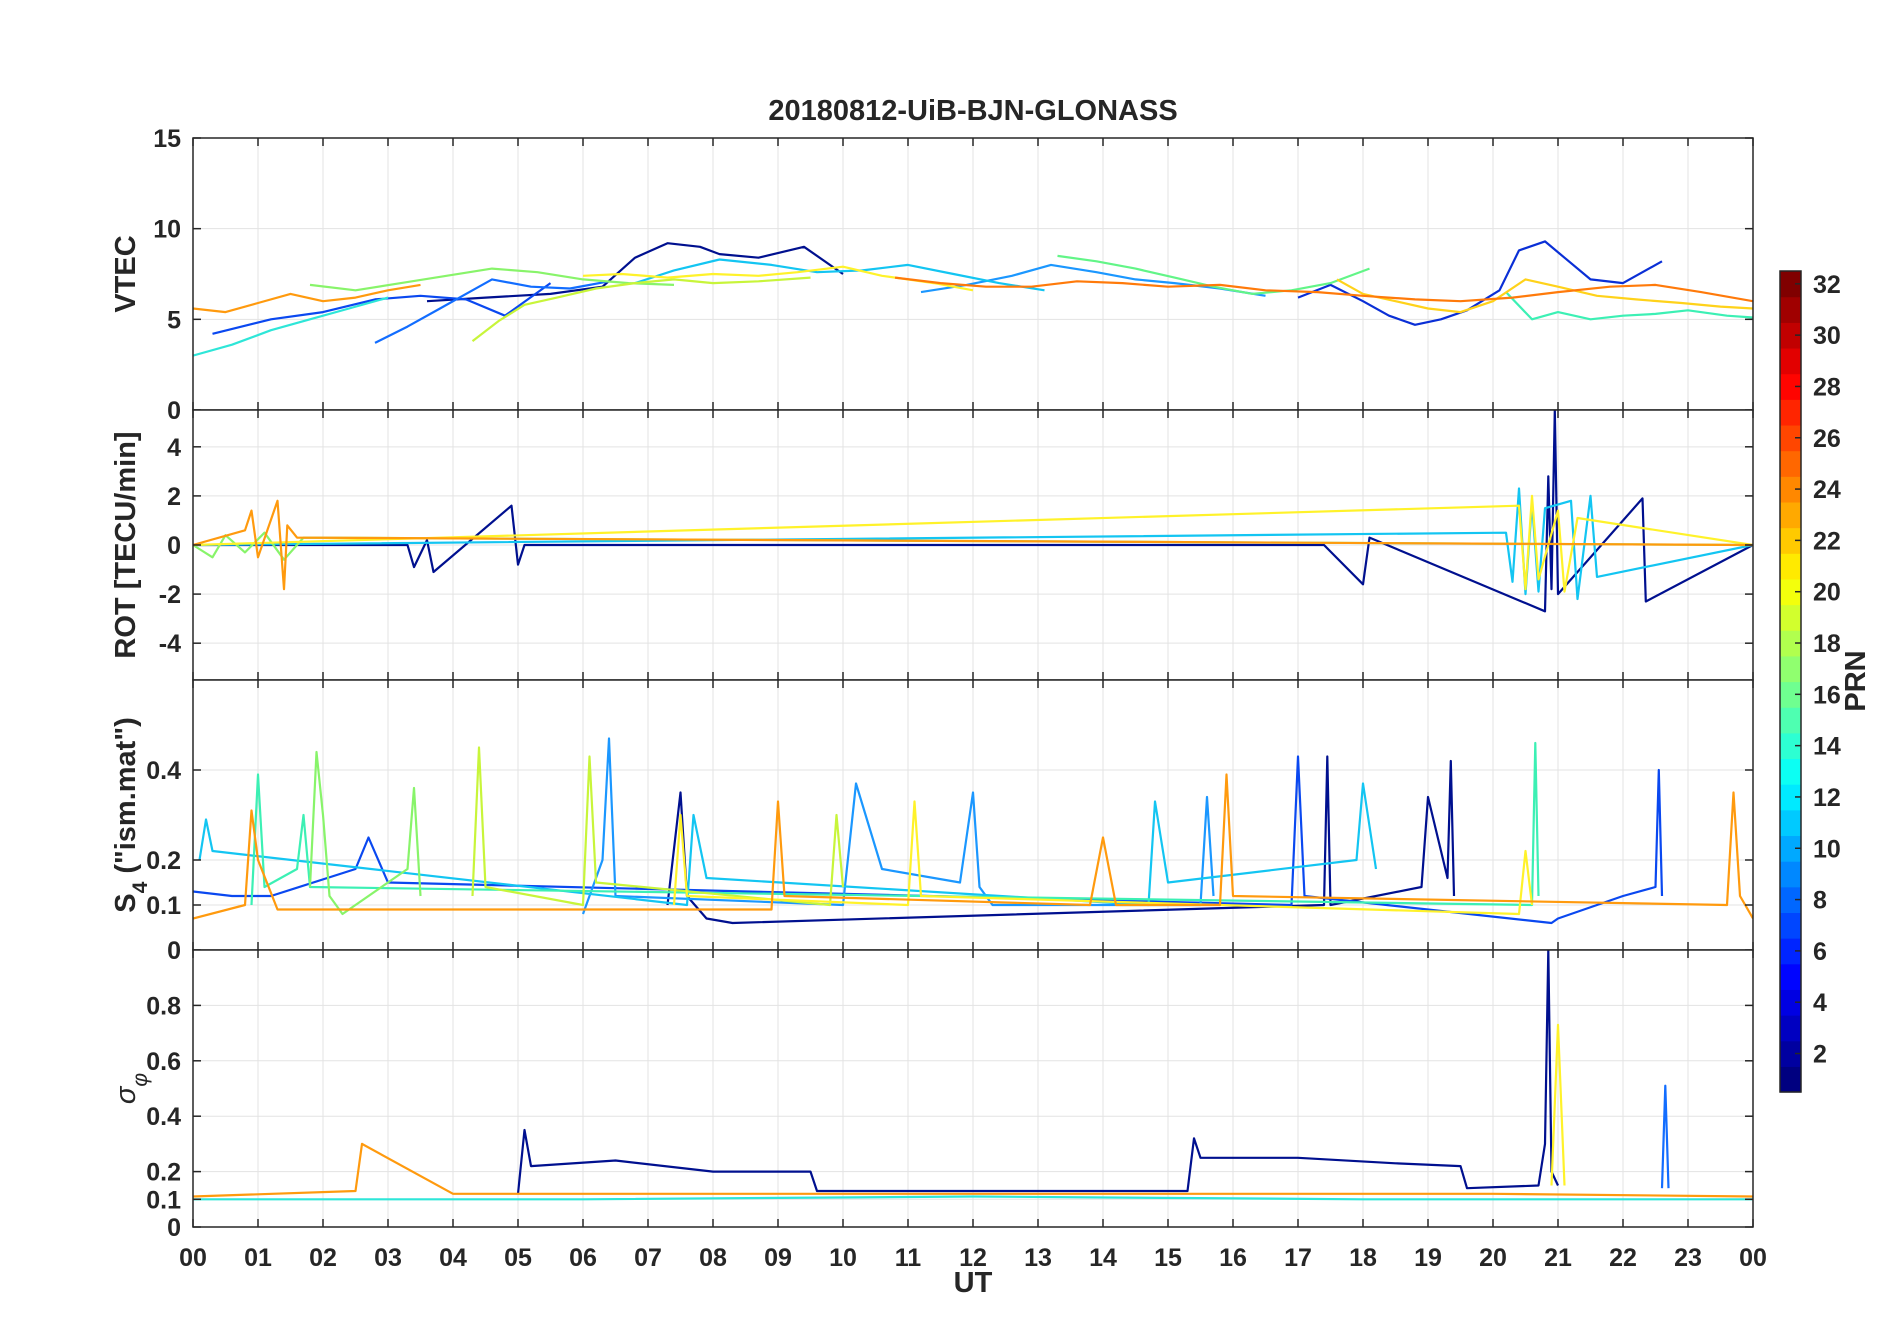 The image size is (1902, 1330). I want to click on y-tick-label-sigma_phi-5: 0.8, so click(163, 1006).